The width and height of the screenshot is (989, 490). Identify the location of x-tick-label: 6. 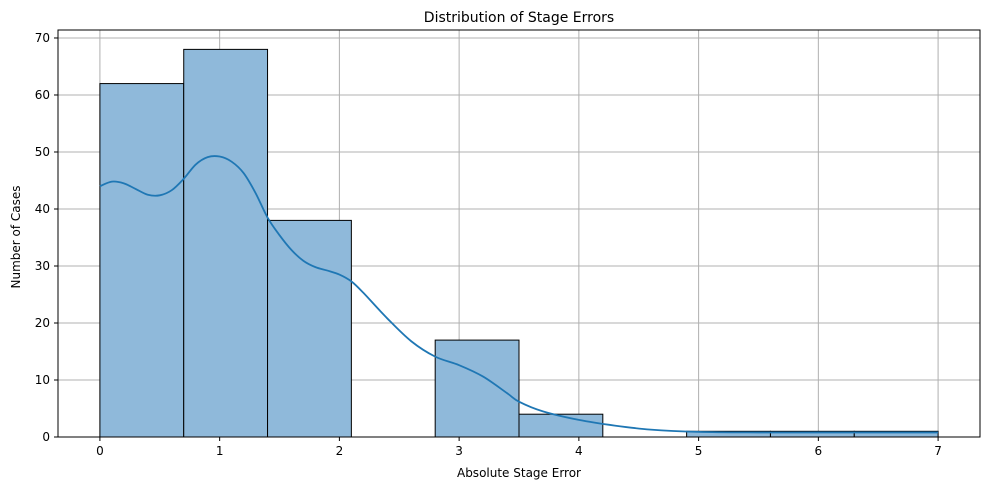
(819, 451).